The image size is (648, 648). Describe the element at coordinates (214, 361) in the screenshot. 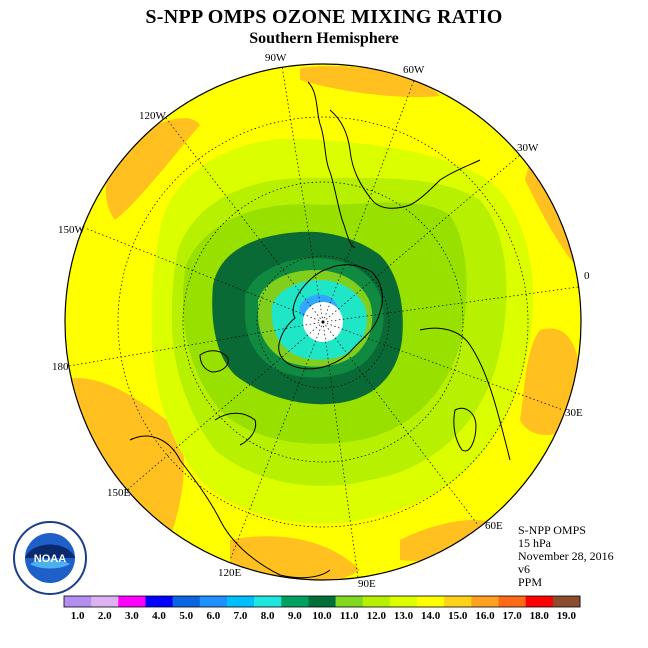

I see `coast-new-zealand-south` at that location.